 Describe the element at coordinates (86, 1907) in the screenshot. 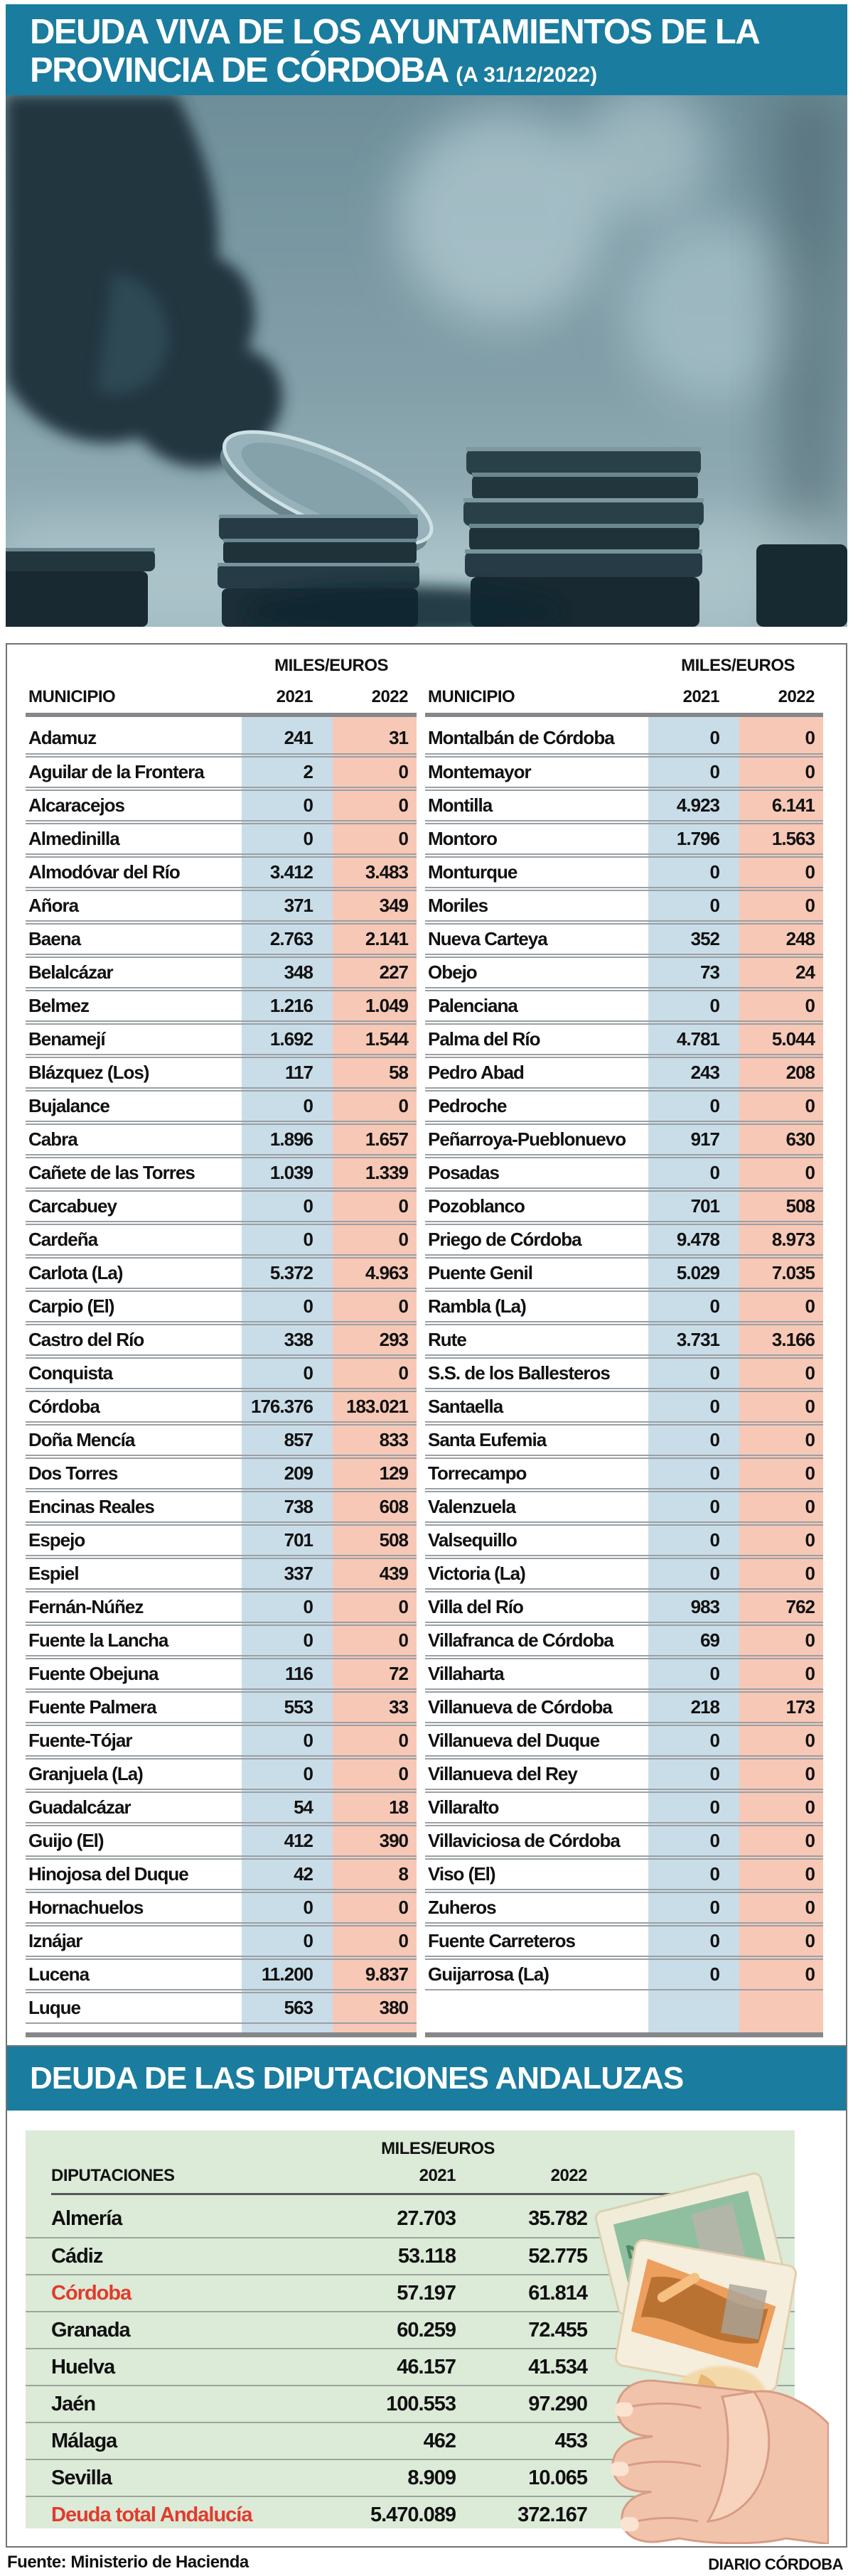

I see `municipality-name: Hornachuelos` at that location.